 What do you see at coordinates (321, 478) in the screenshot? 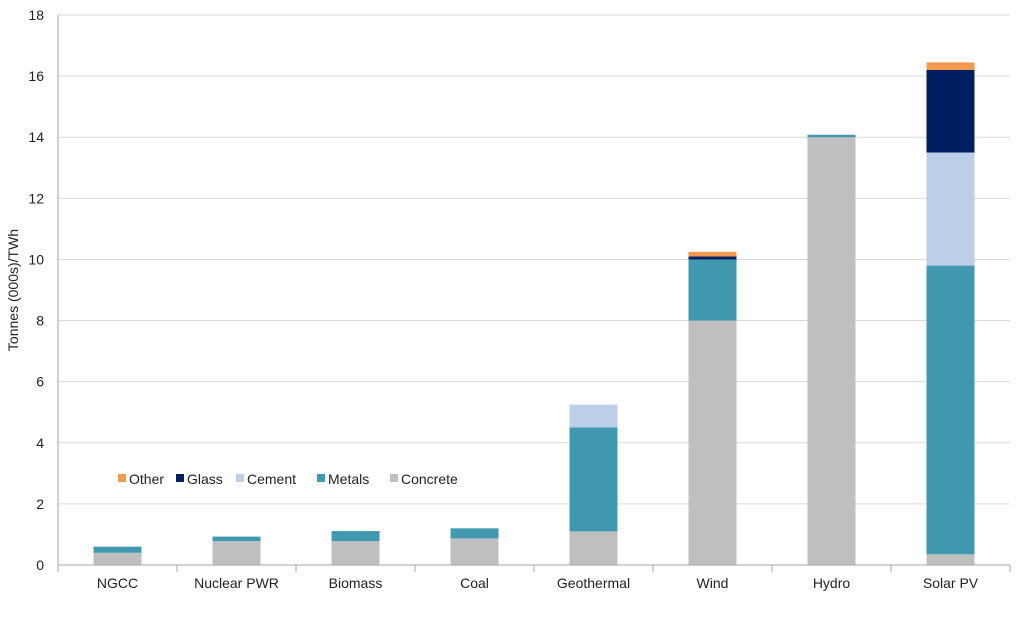
I see `legend-swatch-metals` at bounding box center [321, 478].